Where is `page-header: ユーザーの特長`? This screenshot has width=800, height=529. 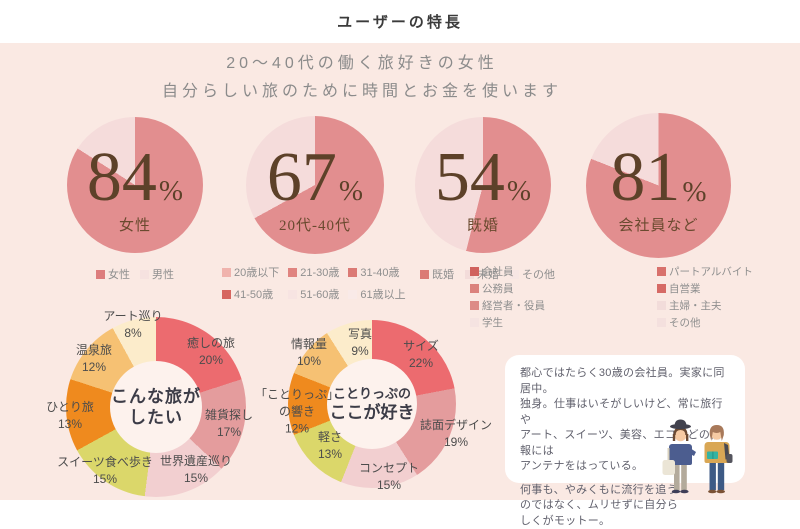
page-header: ユーザーの特長 is located at coordinates (400, 21).